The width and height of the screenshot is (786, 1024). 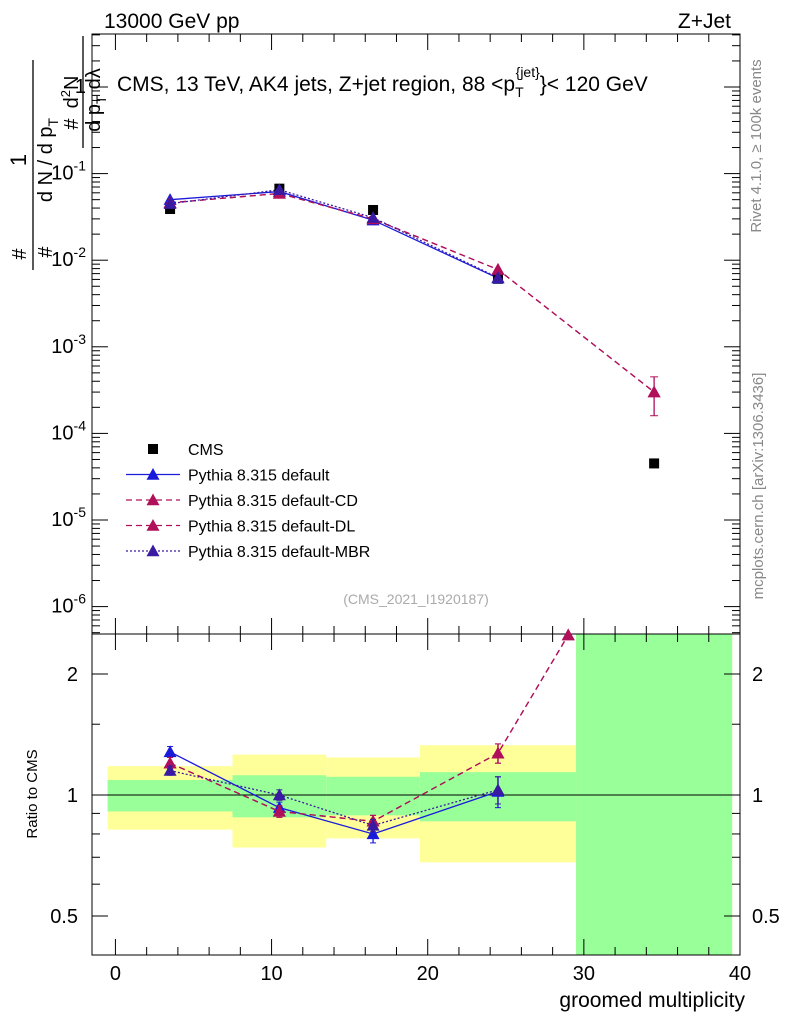 I want to click on x-tick-label: 40, so click(x=740, y=974).